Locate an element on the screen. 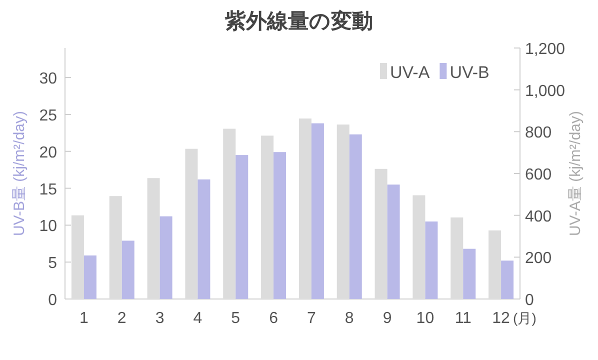 The width and height of the screenshot is (598, 360). y-axis-title: UV-B量 (kj/m²/day) is located at coordinates (19, 173).